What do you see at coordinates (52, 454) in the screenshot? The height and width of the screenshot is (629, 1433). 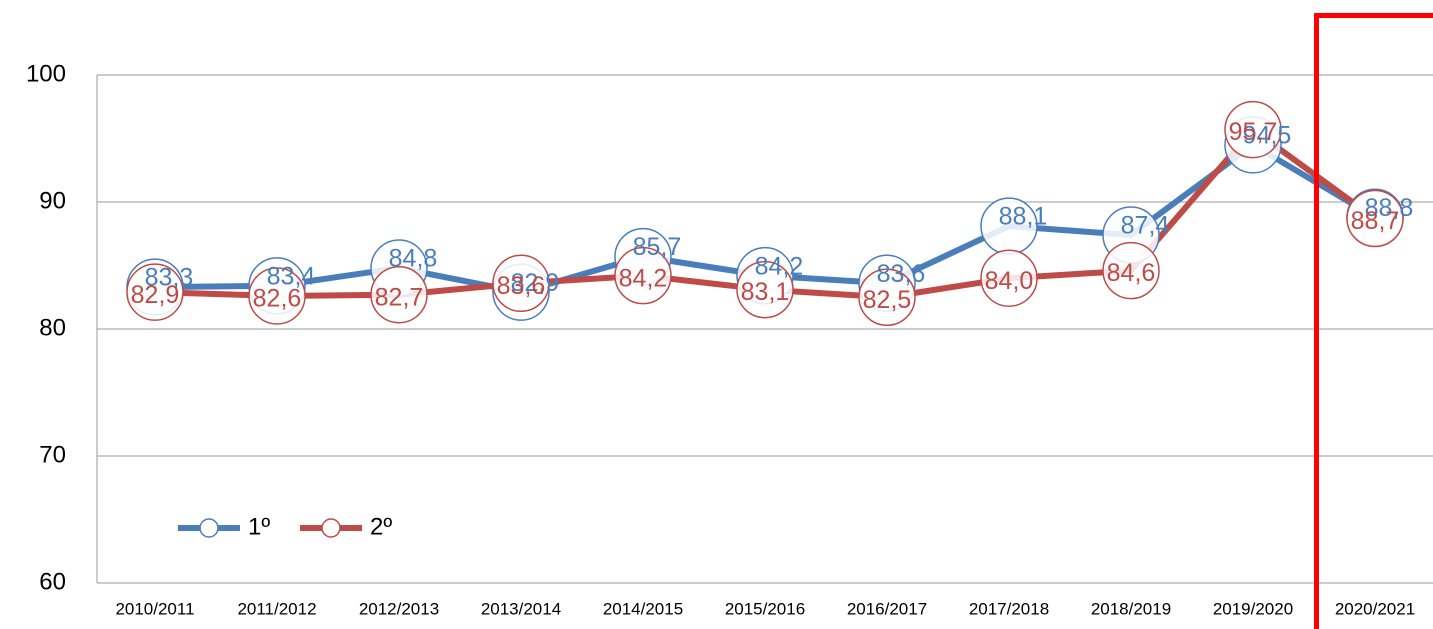 I see `y-tick-label: 70` at bounding box center [52, 454].